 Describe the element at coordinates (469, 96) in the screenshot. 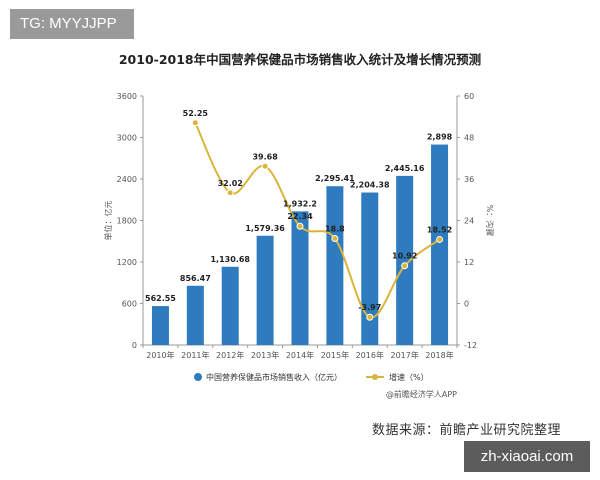

I see `y-right-tick-label: 60` at that location.